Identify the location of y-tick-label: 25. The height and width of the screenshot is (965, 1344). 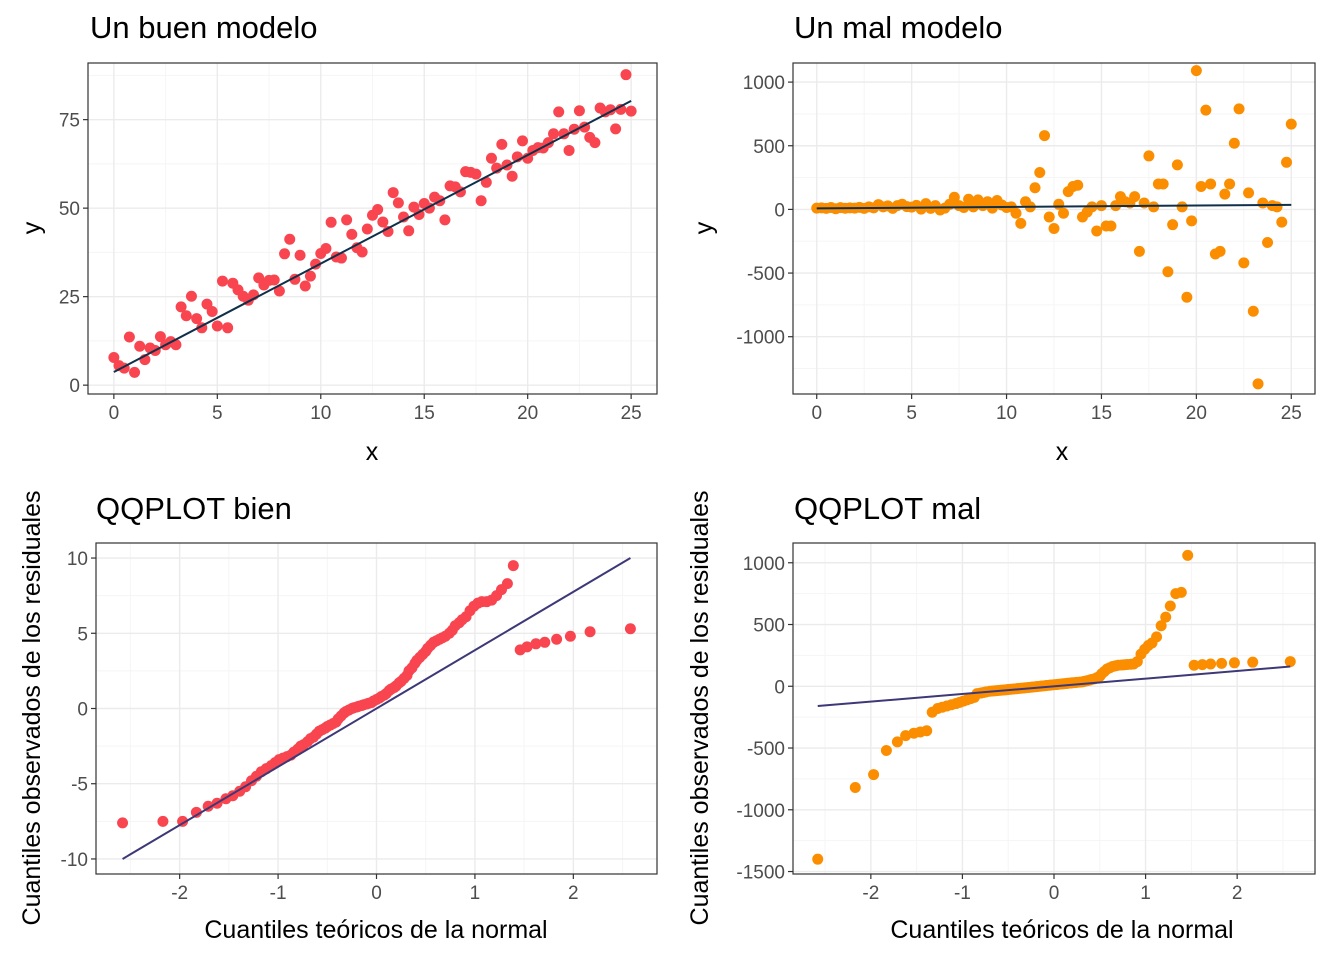
(69, 298).